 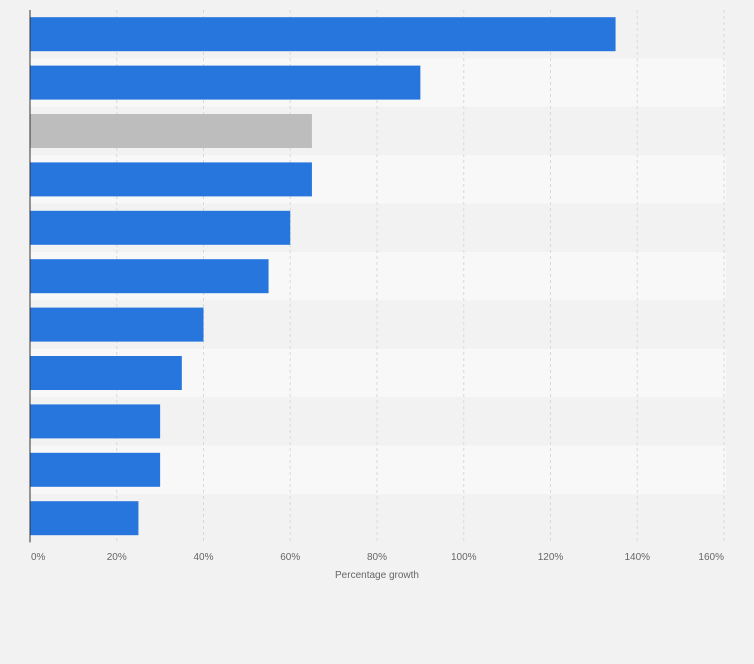 What do you see at coordinates (117, 557) in the screenshot?
I see `x-tick-label: 20%` at bounding box center [117, 557].